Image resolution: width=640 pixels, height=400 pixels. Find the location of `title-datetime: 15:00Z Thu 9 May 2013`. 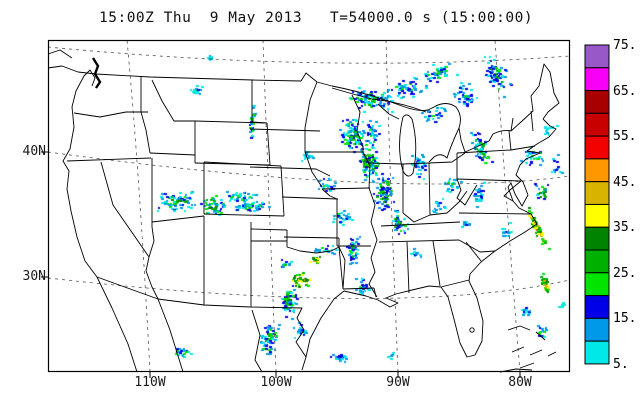

title-datetime: 15:00Z Thu 9 May 2013 is located at coordinates (201, 18).